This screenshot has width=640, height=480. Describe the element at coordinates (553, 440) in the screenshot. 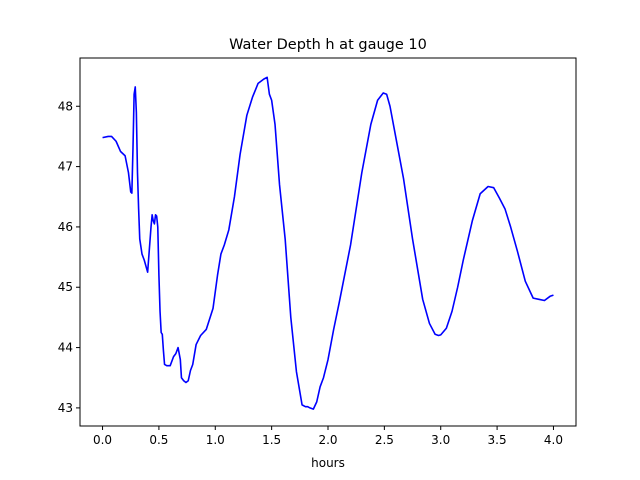

I see `x-tick-label: 4.0` at that location.